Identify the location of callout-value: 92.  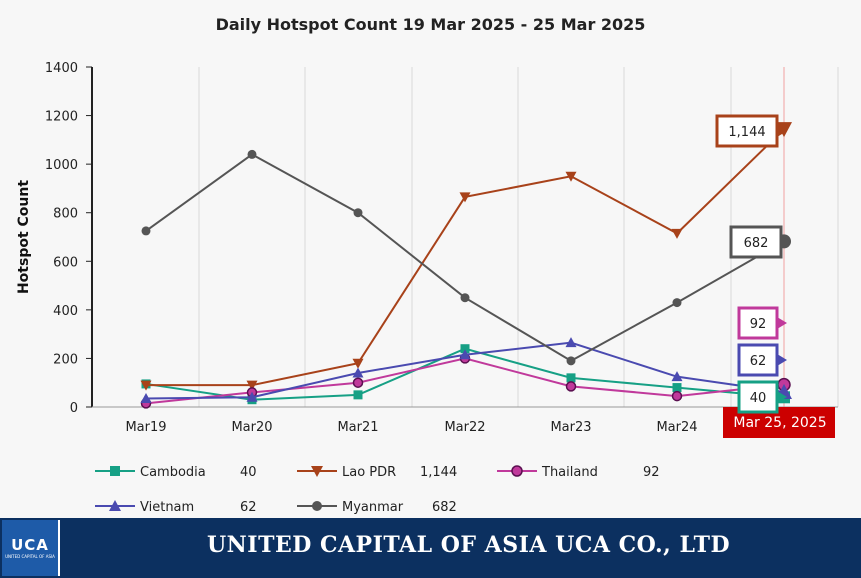
(758, 324).